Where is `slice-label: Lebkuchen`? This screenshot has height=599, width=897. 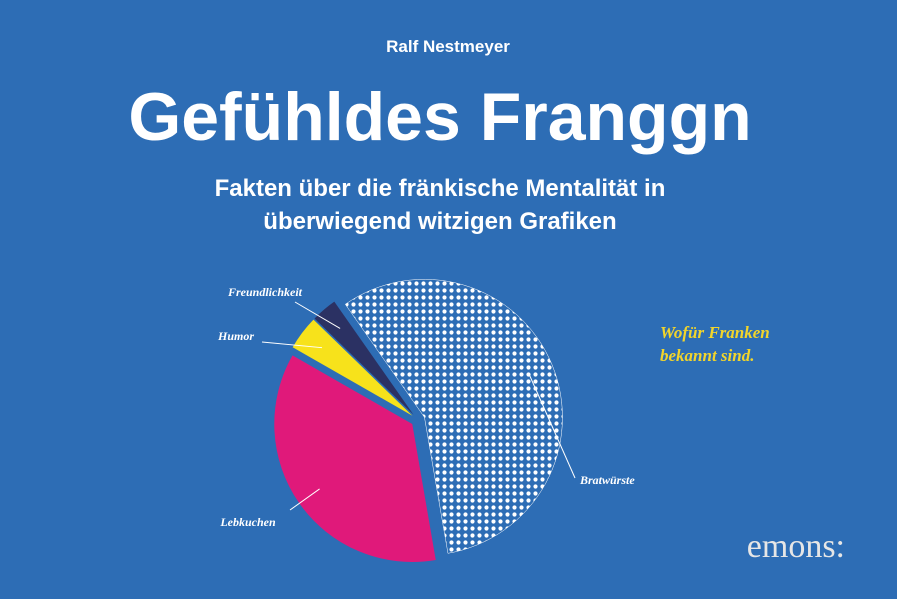
slice-label: Lebkuchen is located at coordinates (247, 522).